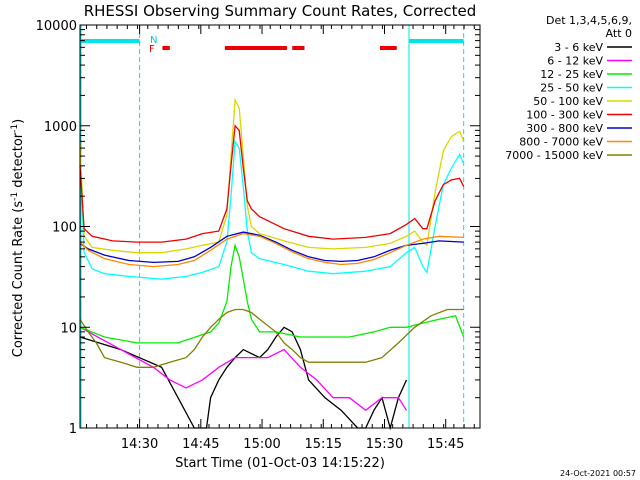 This screenshot has height=480, width=640. What do you see at coordinates (571, 88) in the screenshot?
I see `legend-label: 25 - 50 keV` at bounding box center [571, 88].